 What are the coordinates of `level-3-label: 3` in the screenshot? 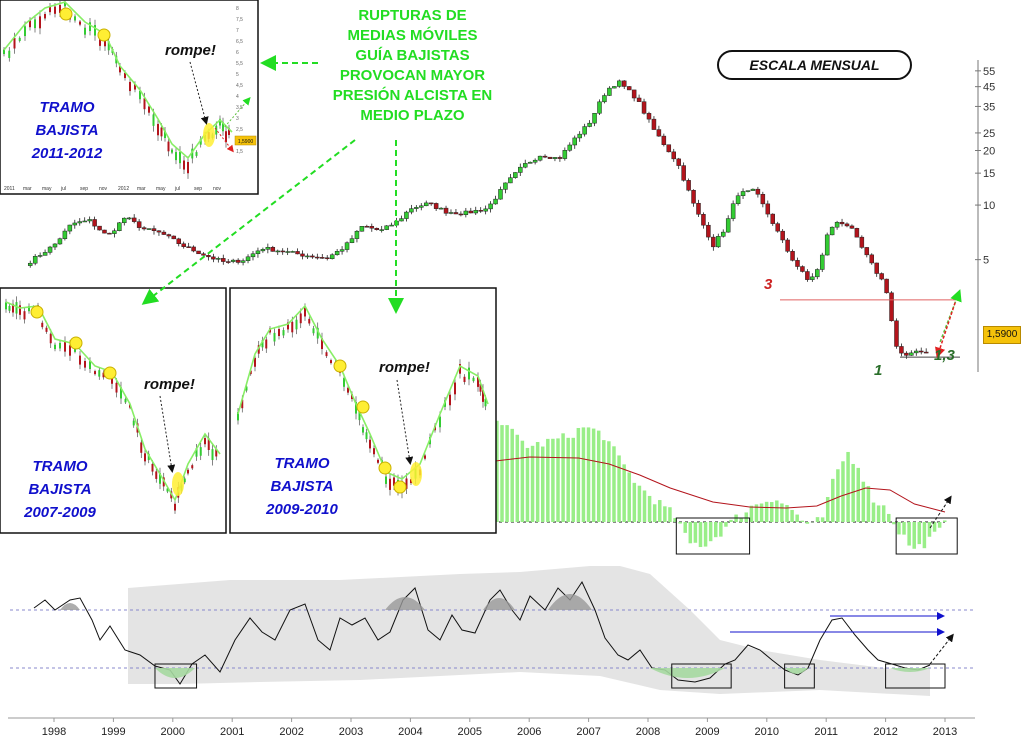 It's located at (768, 284).